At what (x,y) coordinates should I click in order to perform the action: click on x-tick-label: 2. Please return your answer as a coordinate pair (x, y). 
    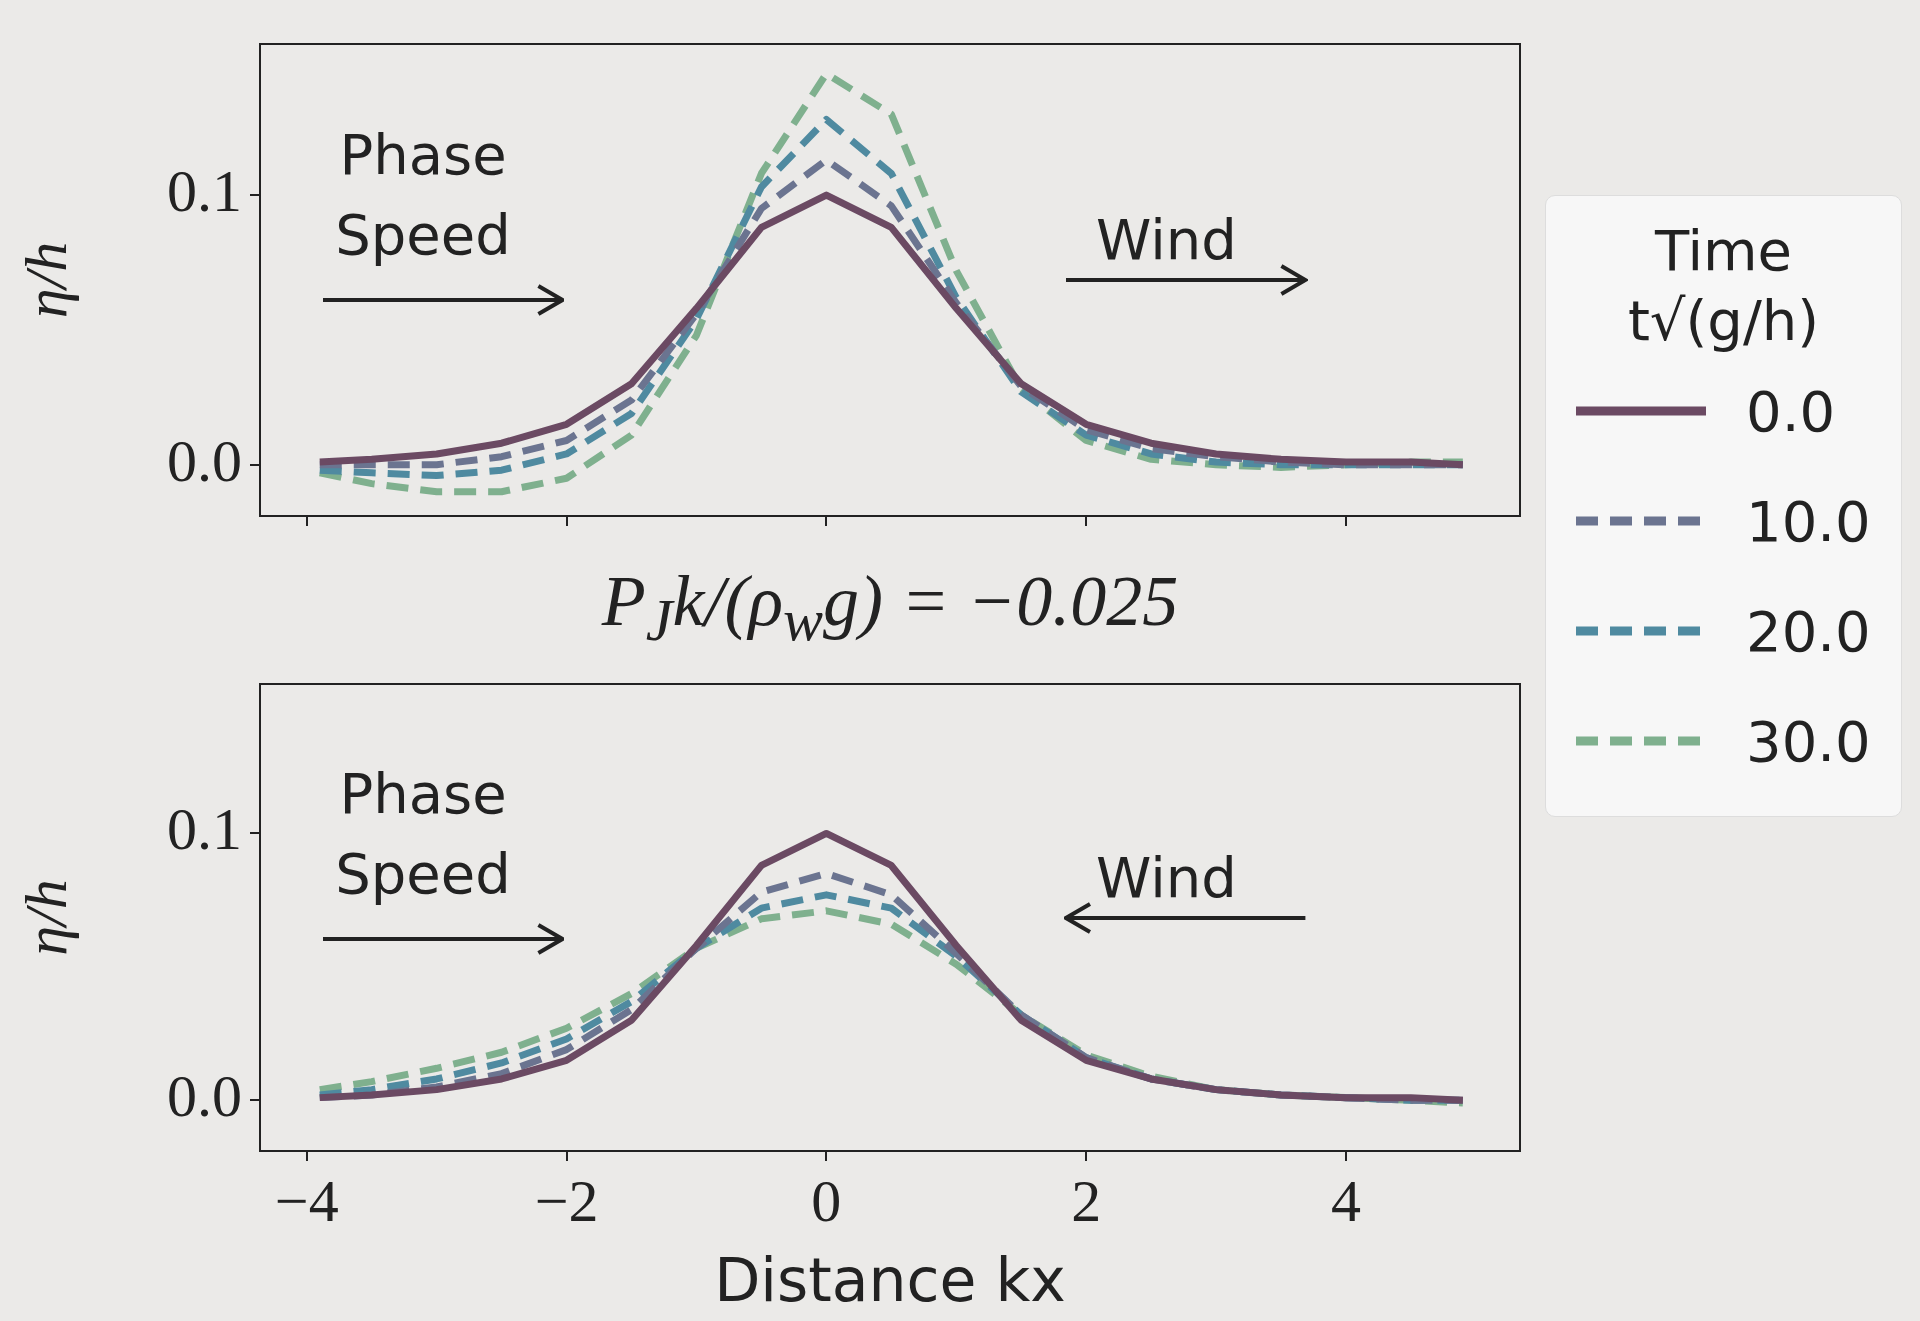
    Looking at the image, I should click on (1086, 1200).